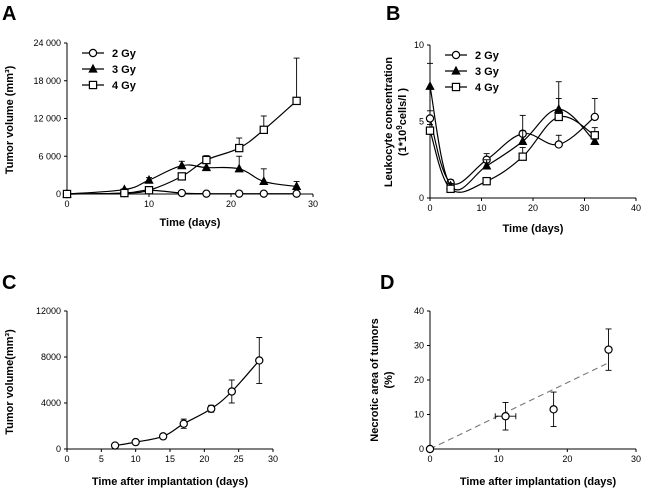 The image size is (650, 489). Describe the element at coordinates (481, 208) in the screenshot. I see `panel-b-x-tick-label: 10` at that location.